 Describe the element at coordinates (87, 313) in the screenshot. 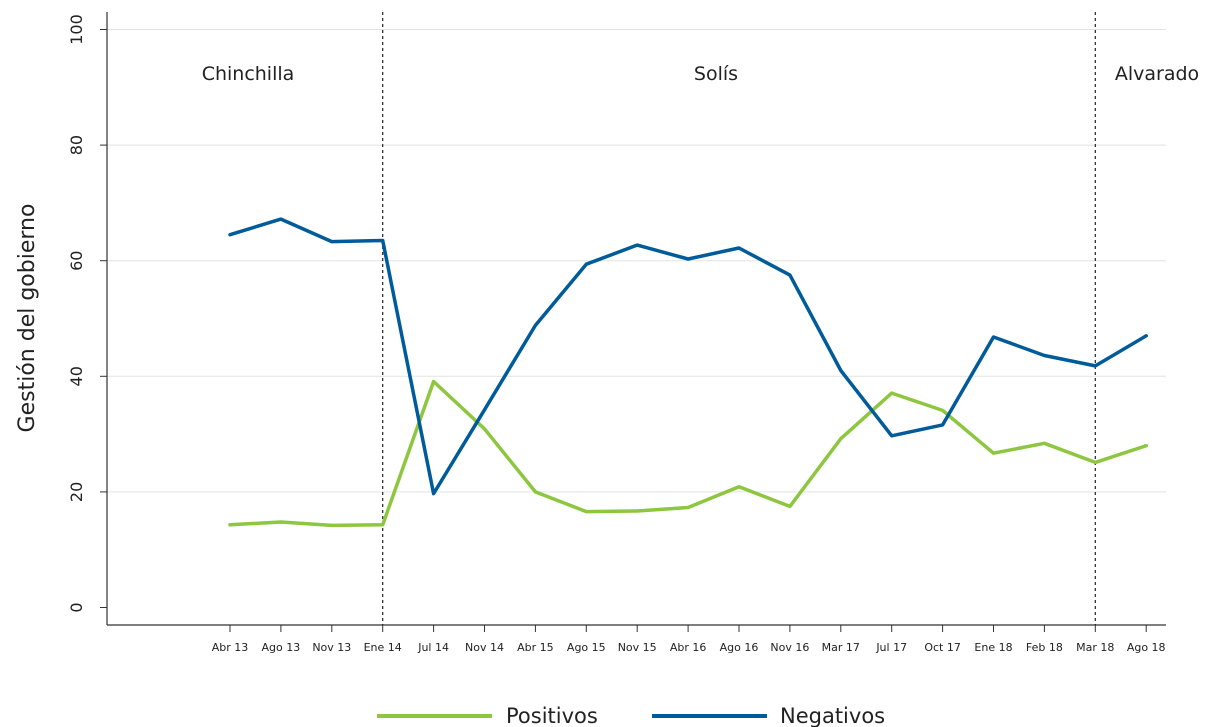

I see `y-ticks: 0 20 40 60 80 100` at that location.